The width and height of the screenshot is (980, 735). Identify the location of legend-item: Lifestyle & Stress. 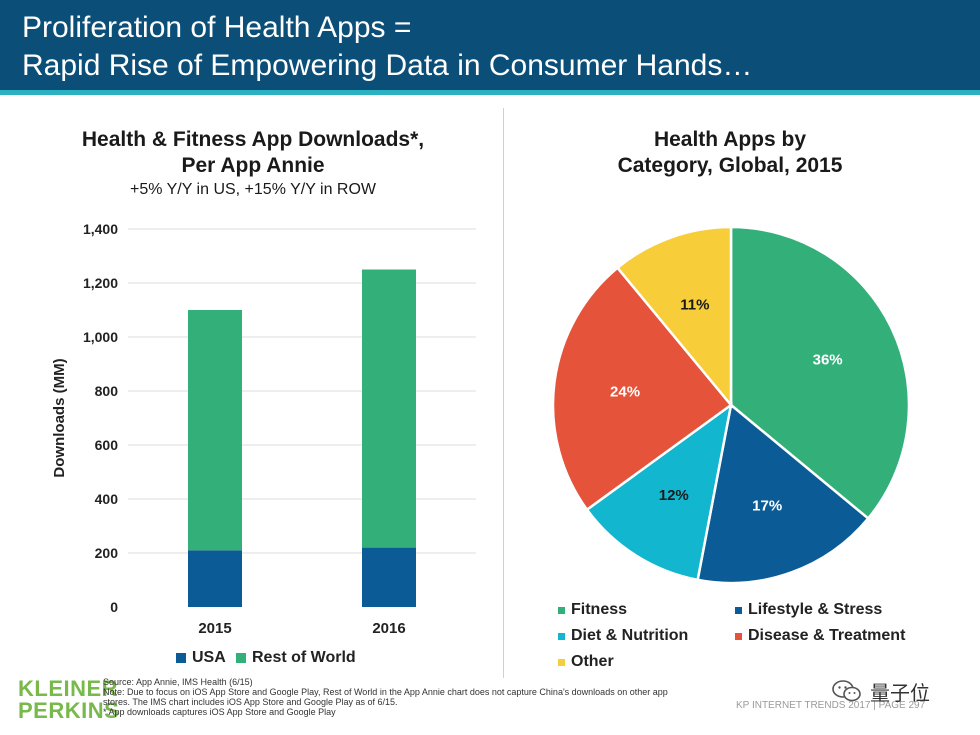
(808, 610).